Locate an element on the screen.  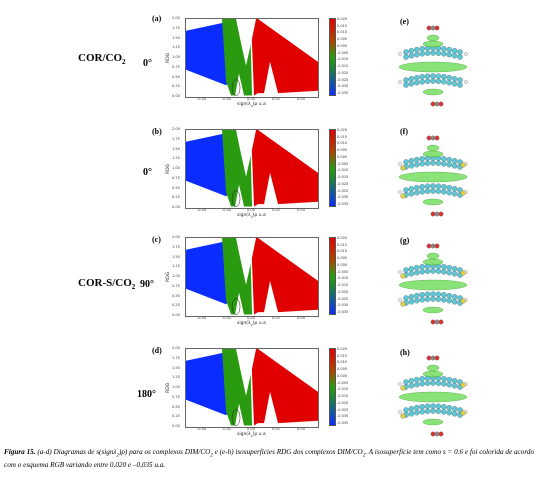
panel-letter-a: (a) is located at coordinates (157, 18).